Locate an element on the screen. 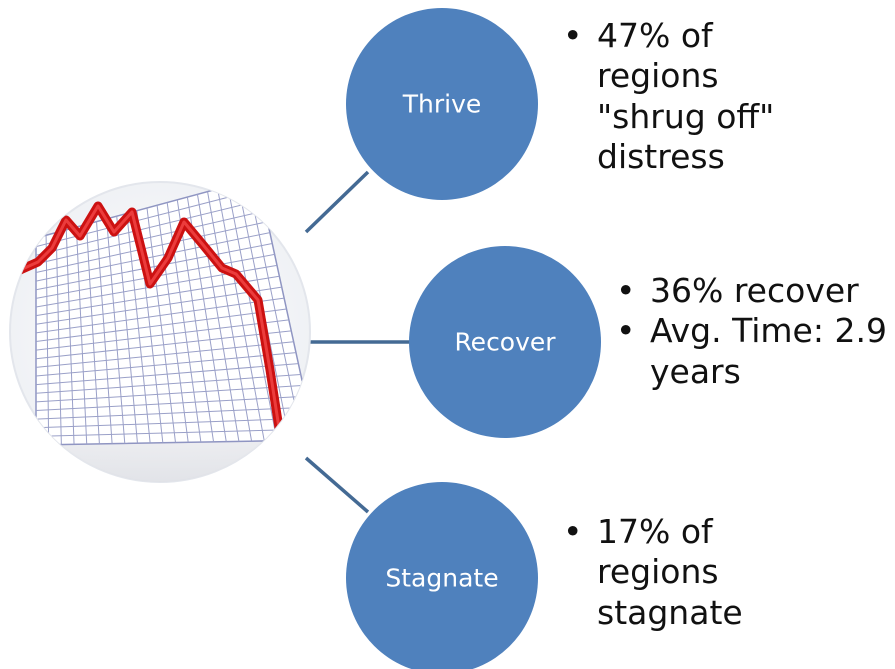  connector-stagnate is located at coordinates (337, 485).